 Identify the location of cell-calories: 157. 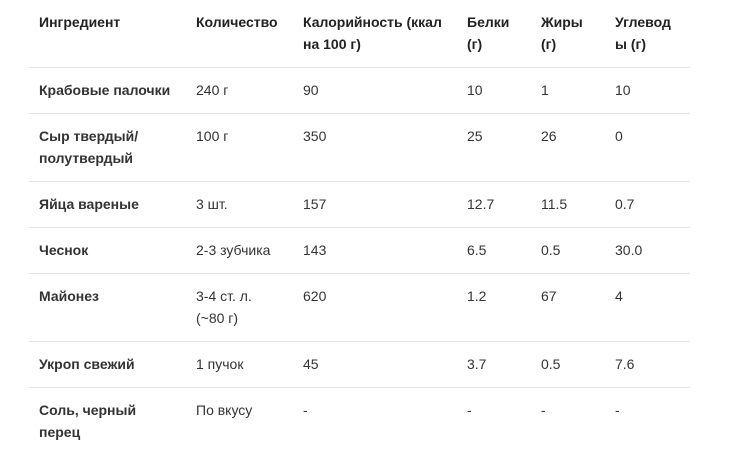
(375, 204).